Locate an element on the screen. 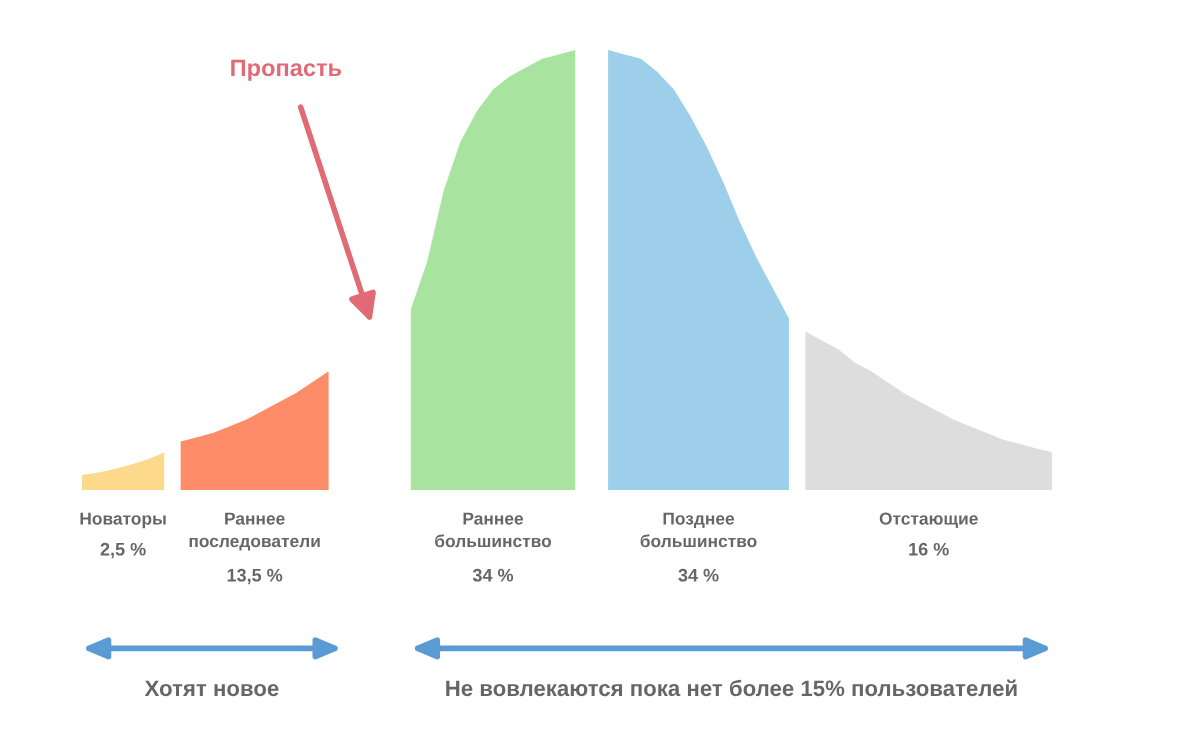  series-label: Отстающие is located at coordinates (928, 520).